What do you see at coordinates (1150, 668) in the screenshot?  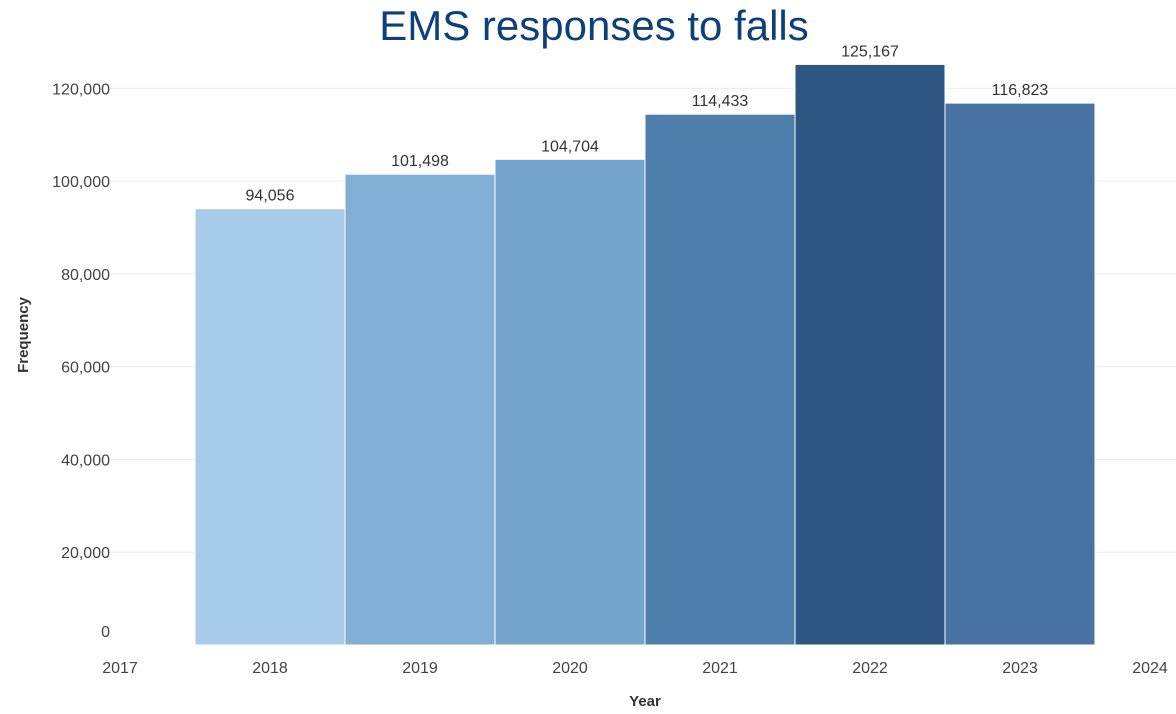 I see `x-tick-label: 2024` at bounding box center [1150, 668].